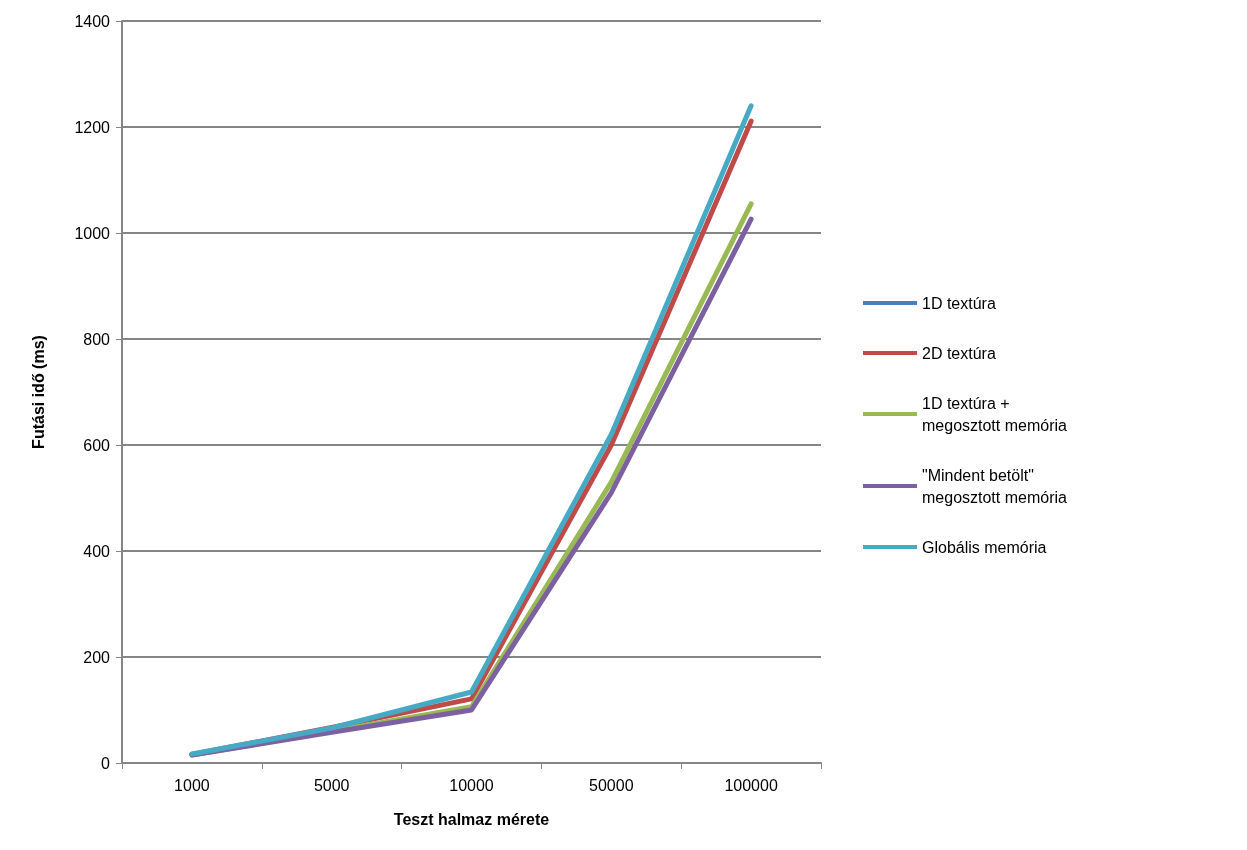  Describe the element at coordinates (92, 127) in the screenshot. I see `y-tick-label: 1200` at that location.